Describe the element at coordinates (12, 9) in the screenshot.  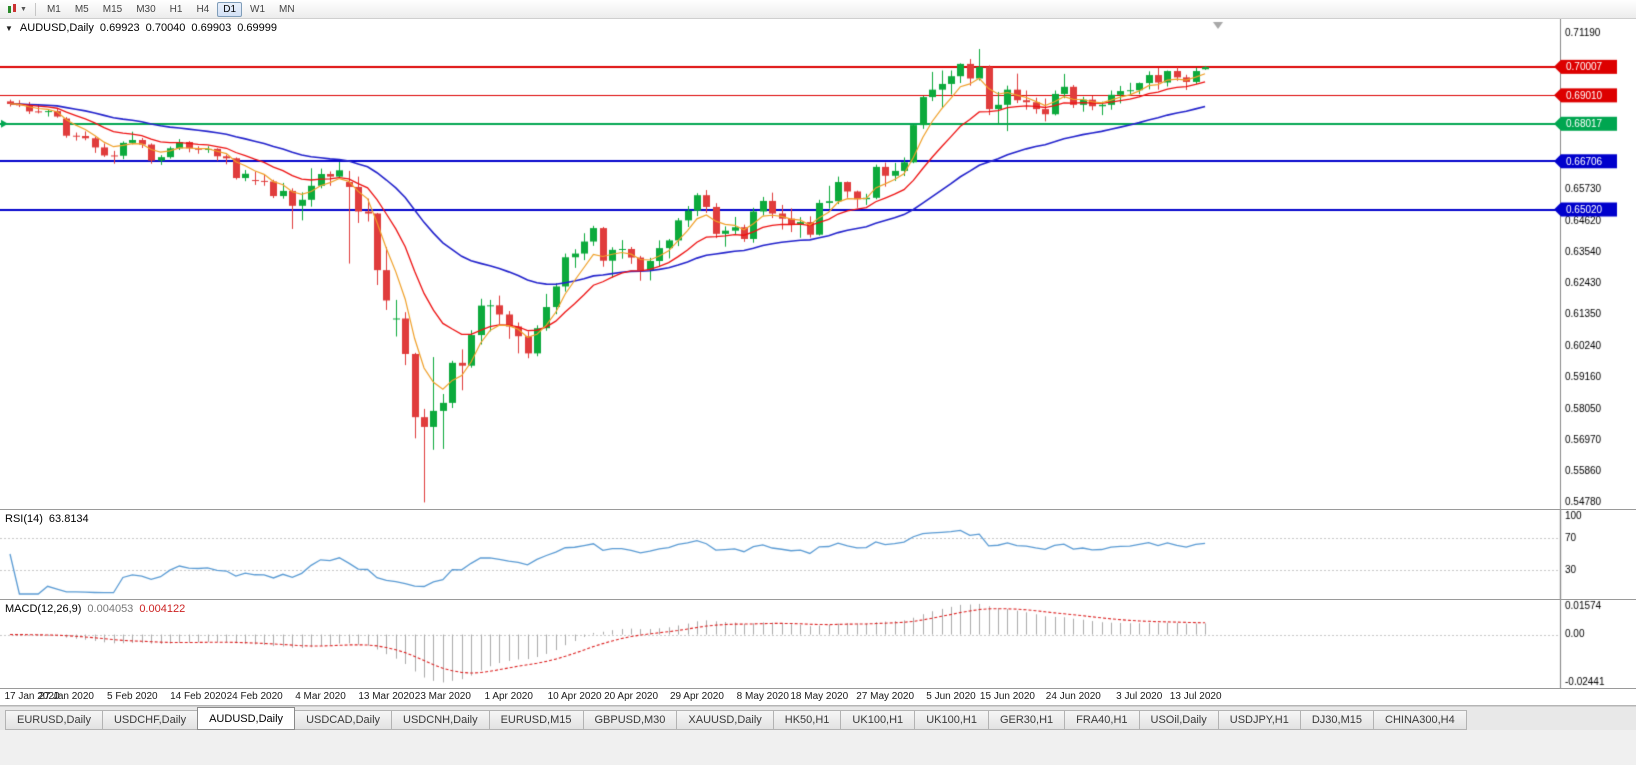
I see `candlestick-chart-icon` at that location.